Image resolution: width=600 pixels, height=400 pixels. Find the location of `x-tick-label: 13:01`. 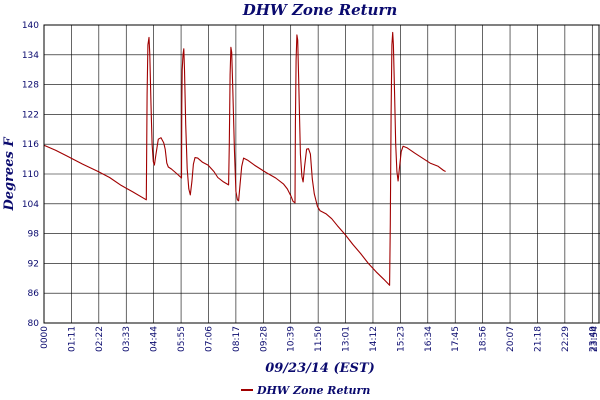

x-tick-label: 13:01 is located at coordinates (347, 339).